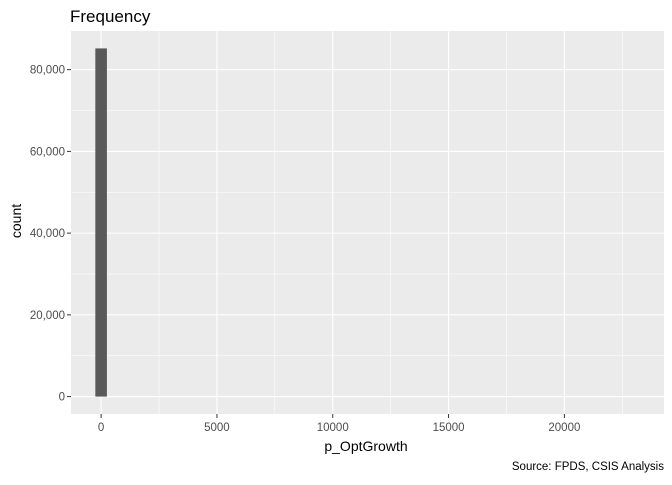 Image resolution: width=672 pixels, height=485 pixels. What do you see at coordinates (47, 152) in the screenshot?
I see `y-tick-label: 60,000` at bounding box center [47, 152].